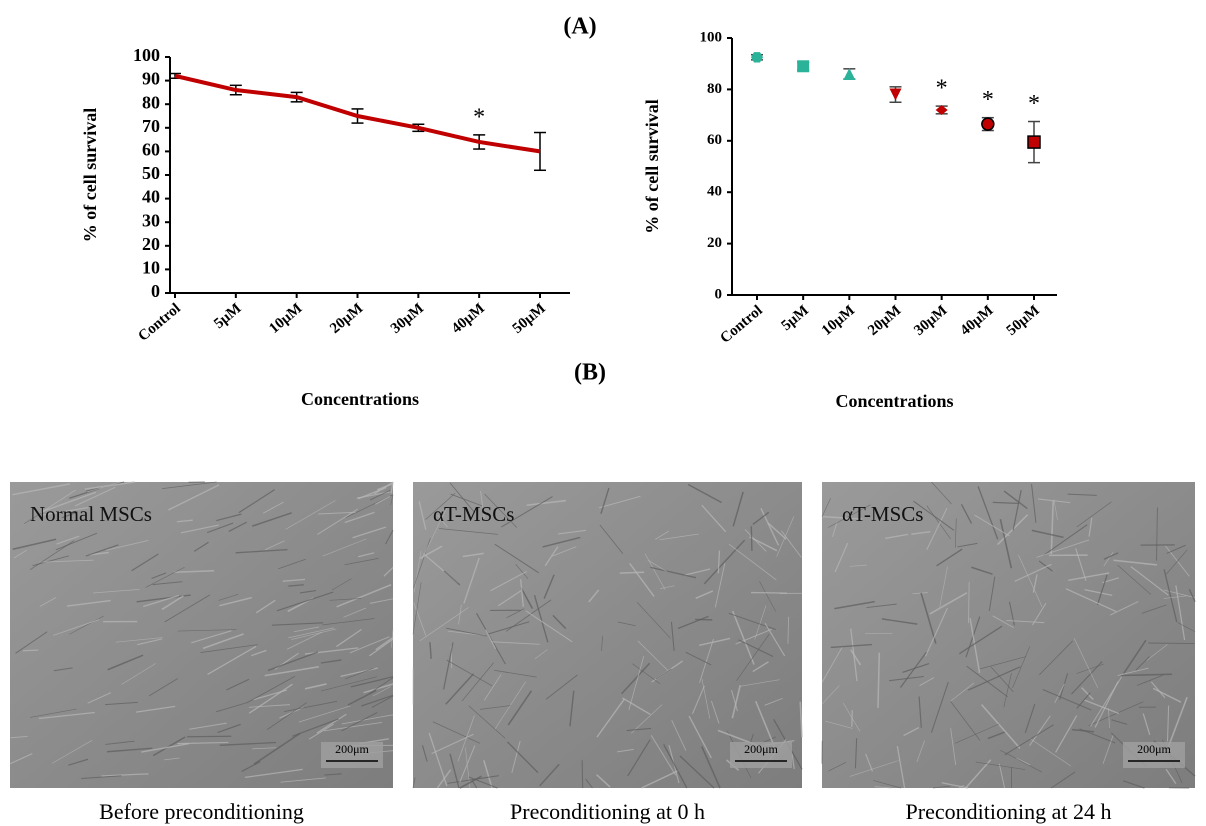  Describe the element at coordinates (882, 514) in the screenshot. I see `image-label: αT-MSCs` at that location.